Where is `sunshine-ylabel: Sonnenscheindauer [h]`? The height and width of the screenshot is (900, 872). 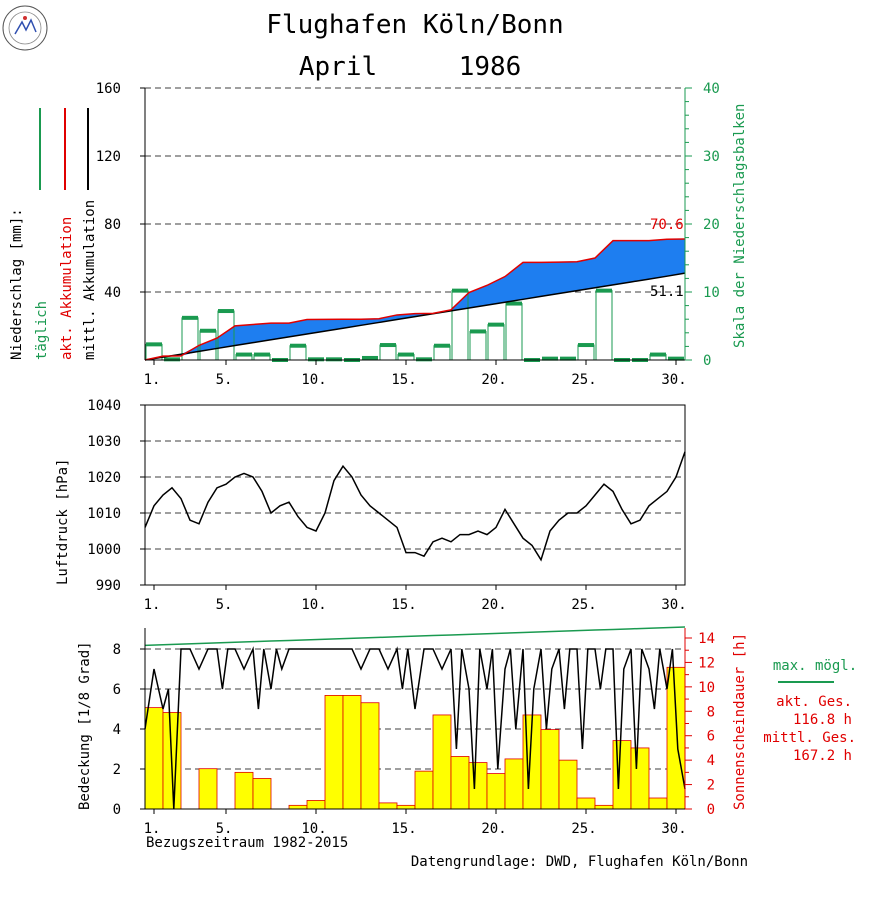
sunshine-ylabel: Sonnenscheindauer [h] is located at coordinates (740, 721).